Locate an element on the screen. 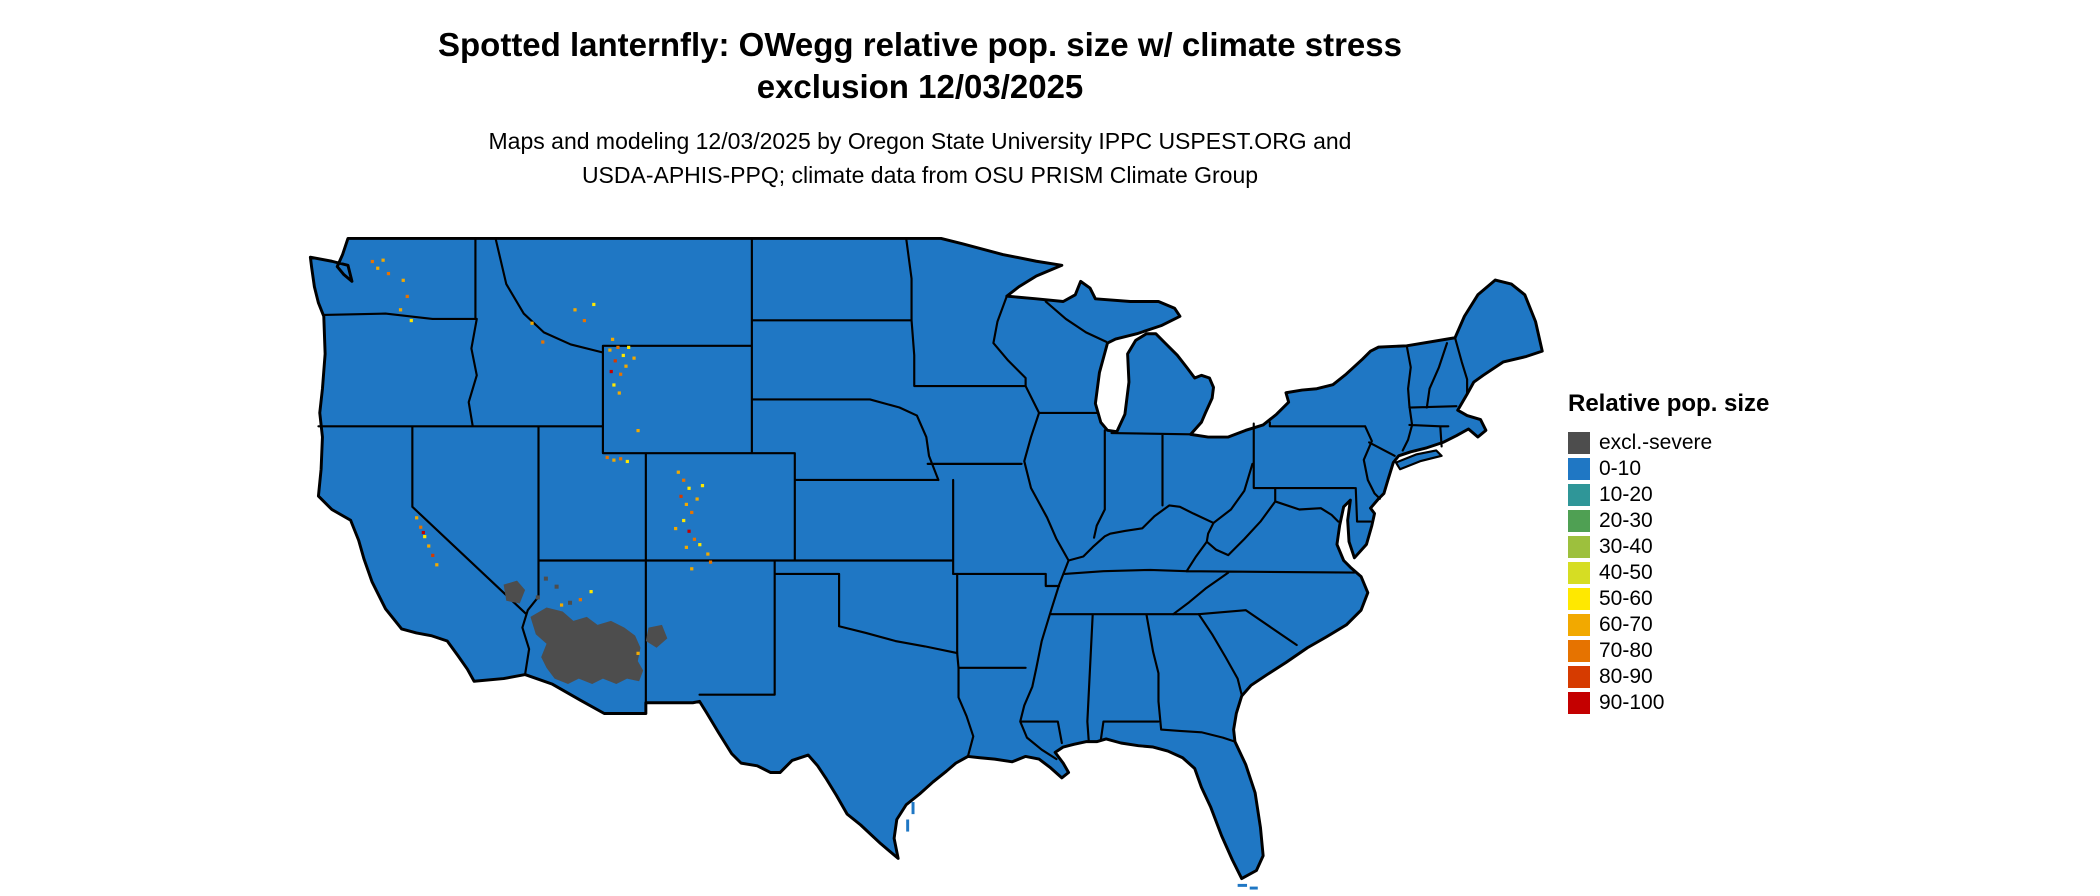 The image size is (2100, 896). excluded-region is located at coordinates (585, 630).